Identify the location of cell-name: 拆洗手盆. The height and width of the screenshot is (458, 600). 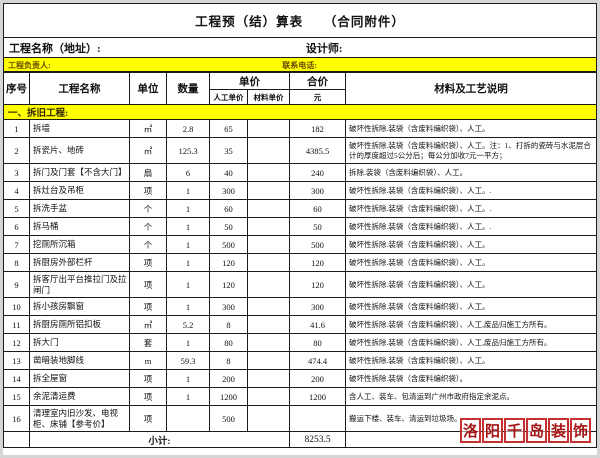
(79, 208).